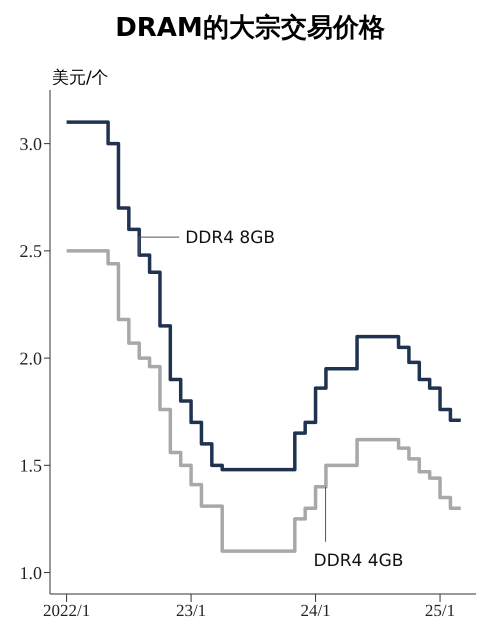 The image size is (500, 632). Describe the element at coordinates (80, 78) in the screenshot. I see `y-axis-title: 美元/个` at that location.